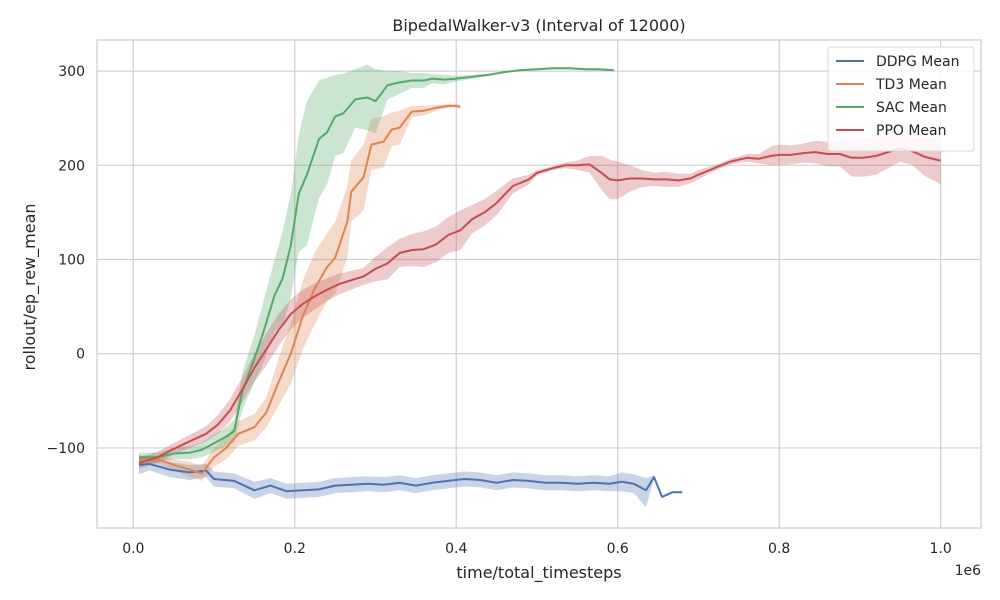 Image resolution: width=1000 pixels, height=600 pixels. Describe the element at coordinates (66, 449) in the screenshot. I see `y-tick-label: −100` at that location.